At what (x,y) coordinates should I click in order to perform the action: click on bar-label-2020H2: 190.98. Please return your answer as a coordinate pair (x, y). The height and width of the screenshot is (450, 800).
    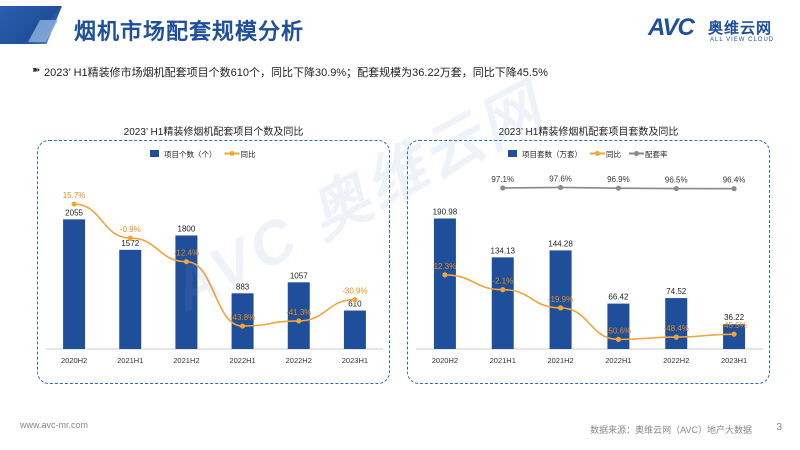
    Looking at the image, I should click on (445, 211).